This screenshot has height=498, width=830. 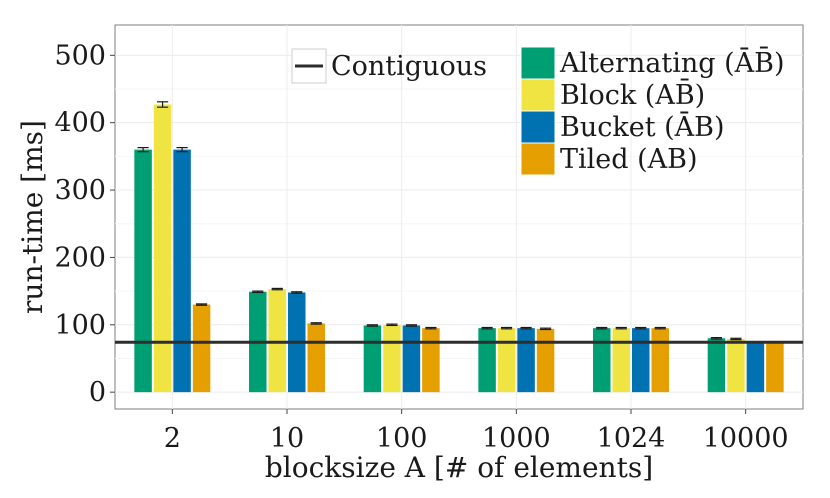 What do you see at coordinates (631, 438) in the screenshot?
I see `x-tick-label: 1024` at bounding box center [631, 438].